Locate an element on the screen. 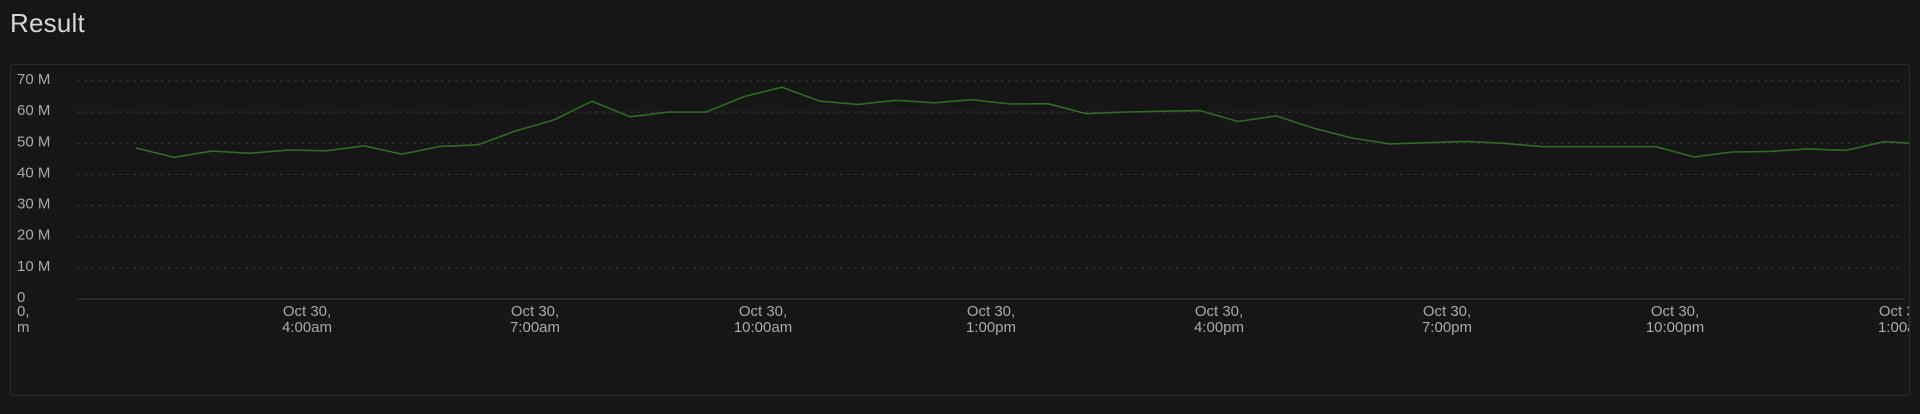 This screenshot has width=1920, height=414. x-tick-label: Oct 30, 7:00am is located at coordinates (535, 319).